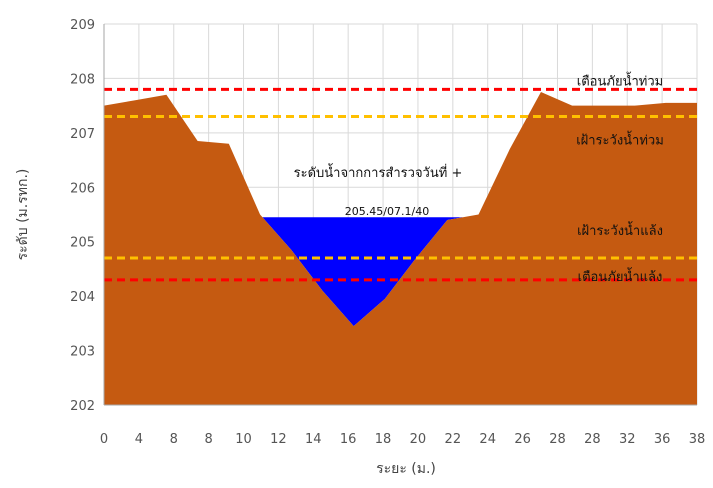  I want to click on water-level-value: 205.45/07.1/40, so click(387, 211).